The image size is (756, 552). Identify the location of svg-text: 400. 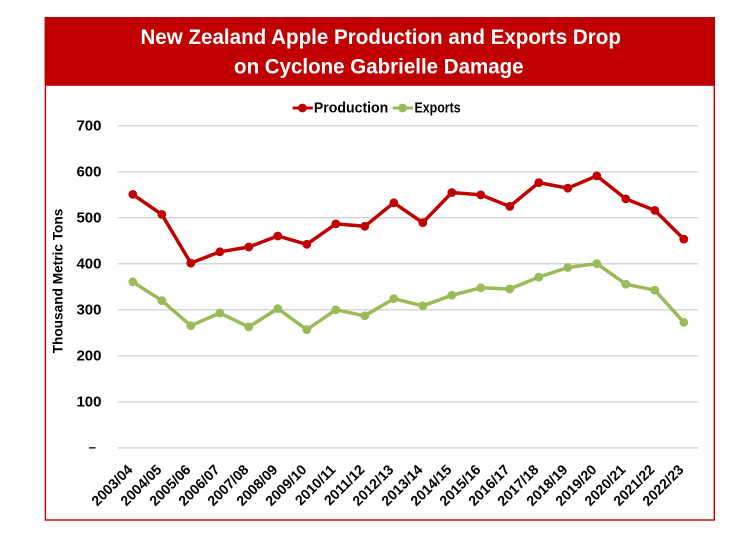
(88, 264).